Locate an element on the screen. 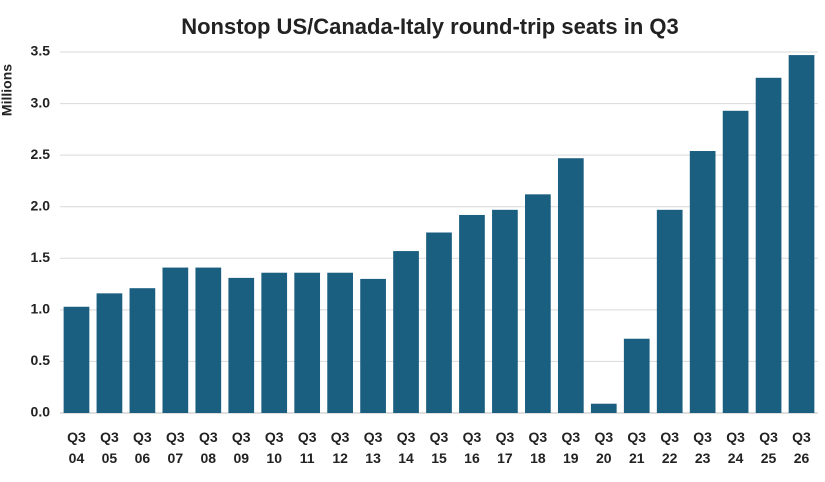 This screenshot has height=482, width=825. x-tick-label: Q3 15 is located at coordinates (439, 447).